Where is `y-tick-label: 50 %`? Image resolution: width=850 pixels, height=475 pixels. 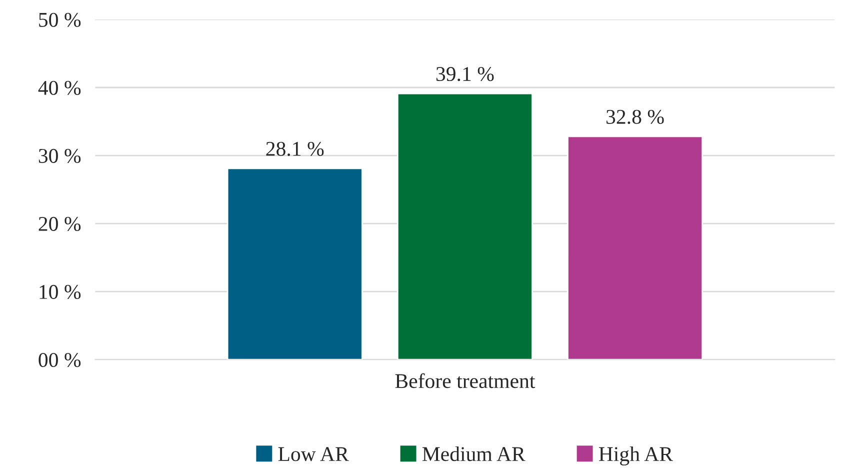 y-tick-label: 50 % is located at coordinates (60, 19).